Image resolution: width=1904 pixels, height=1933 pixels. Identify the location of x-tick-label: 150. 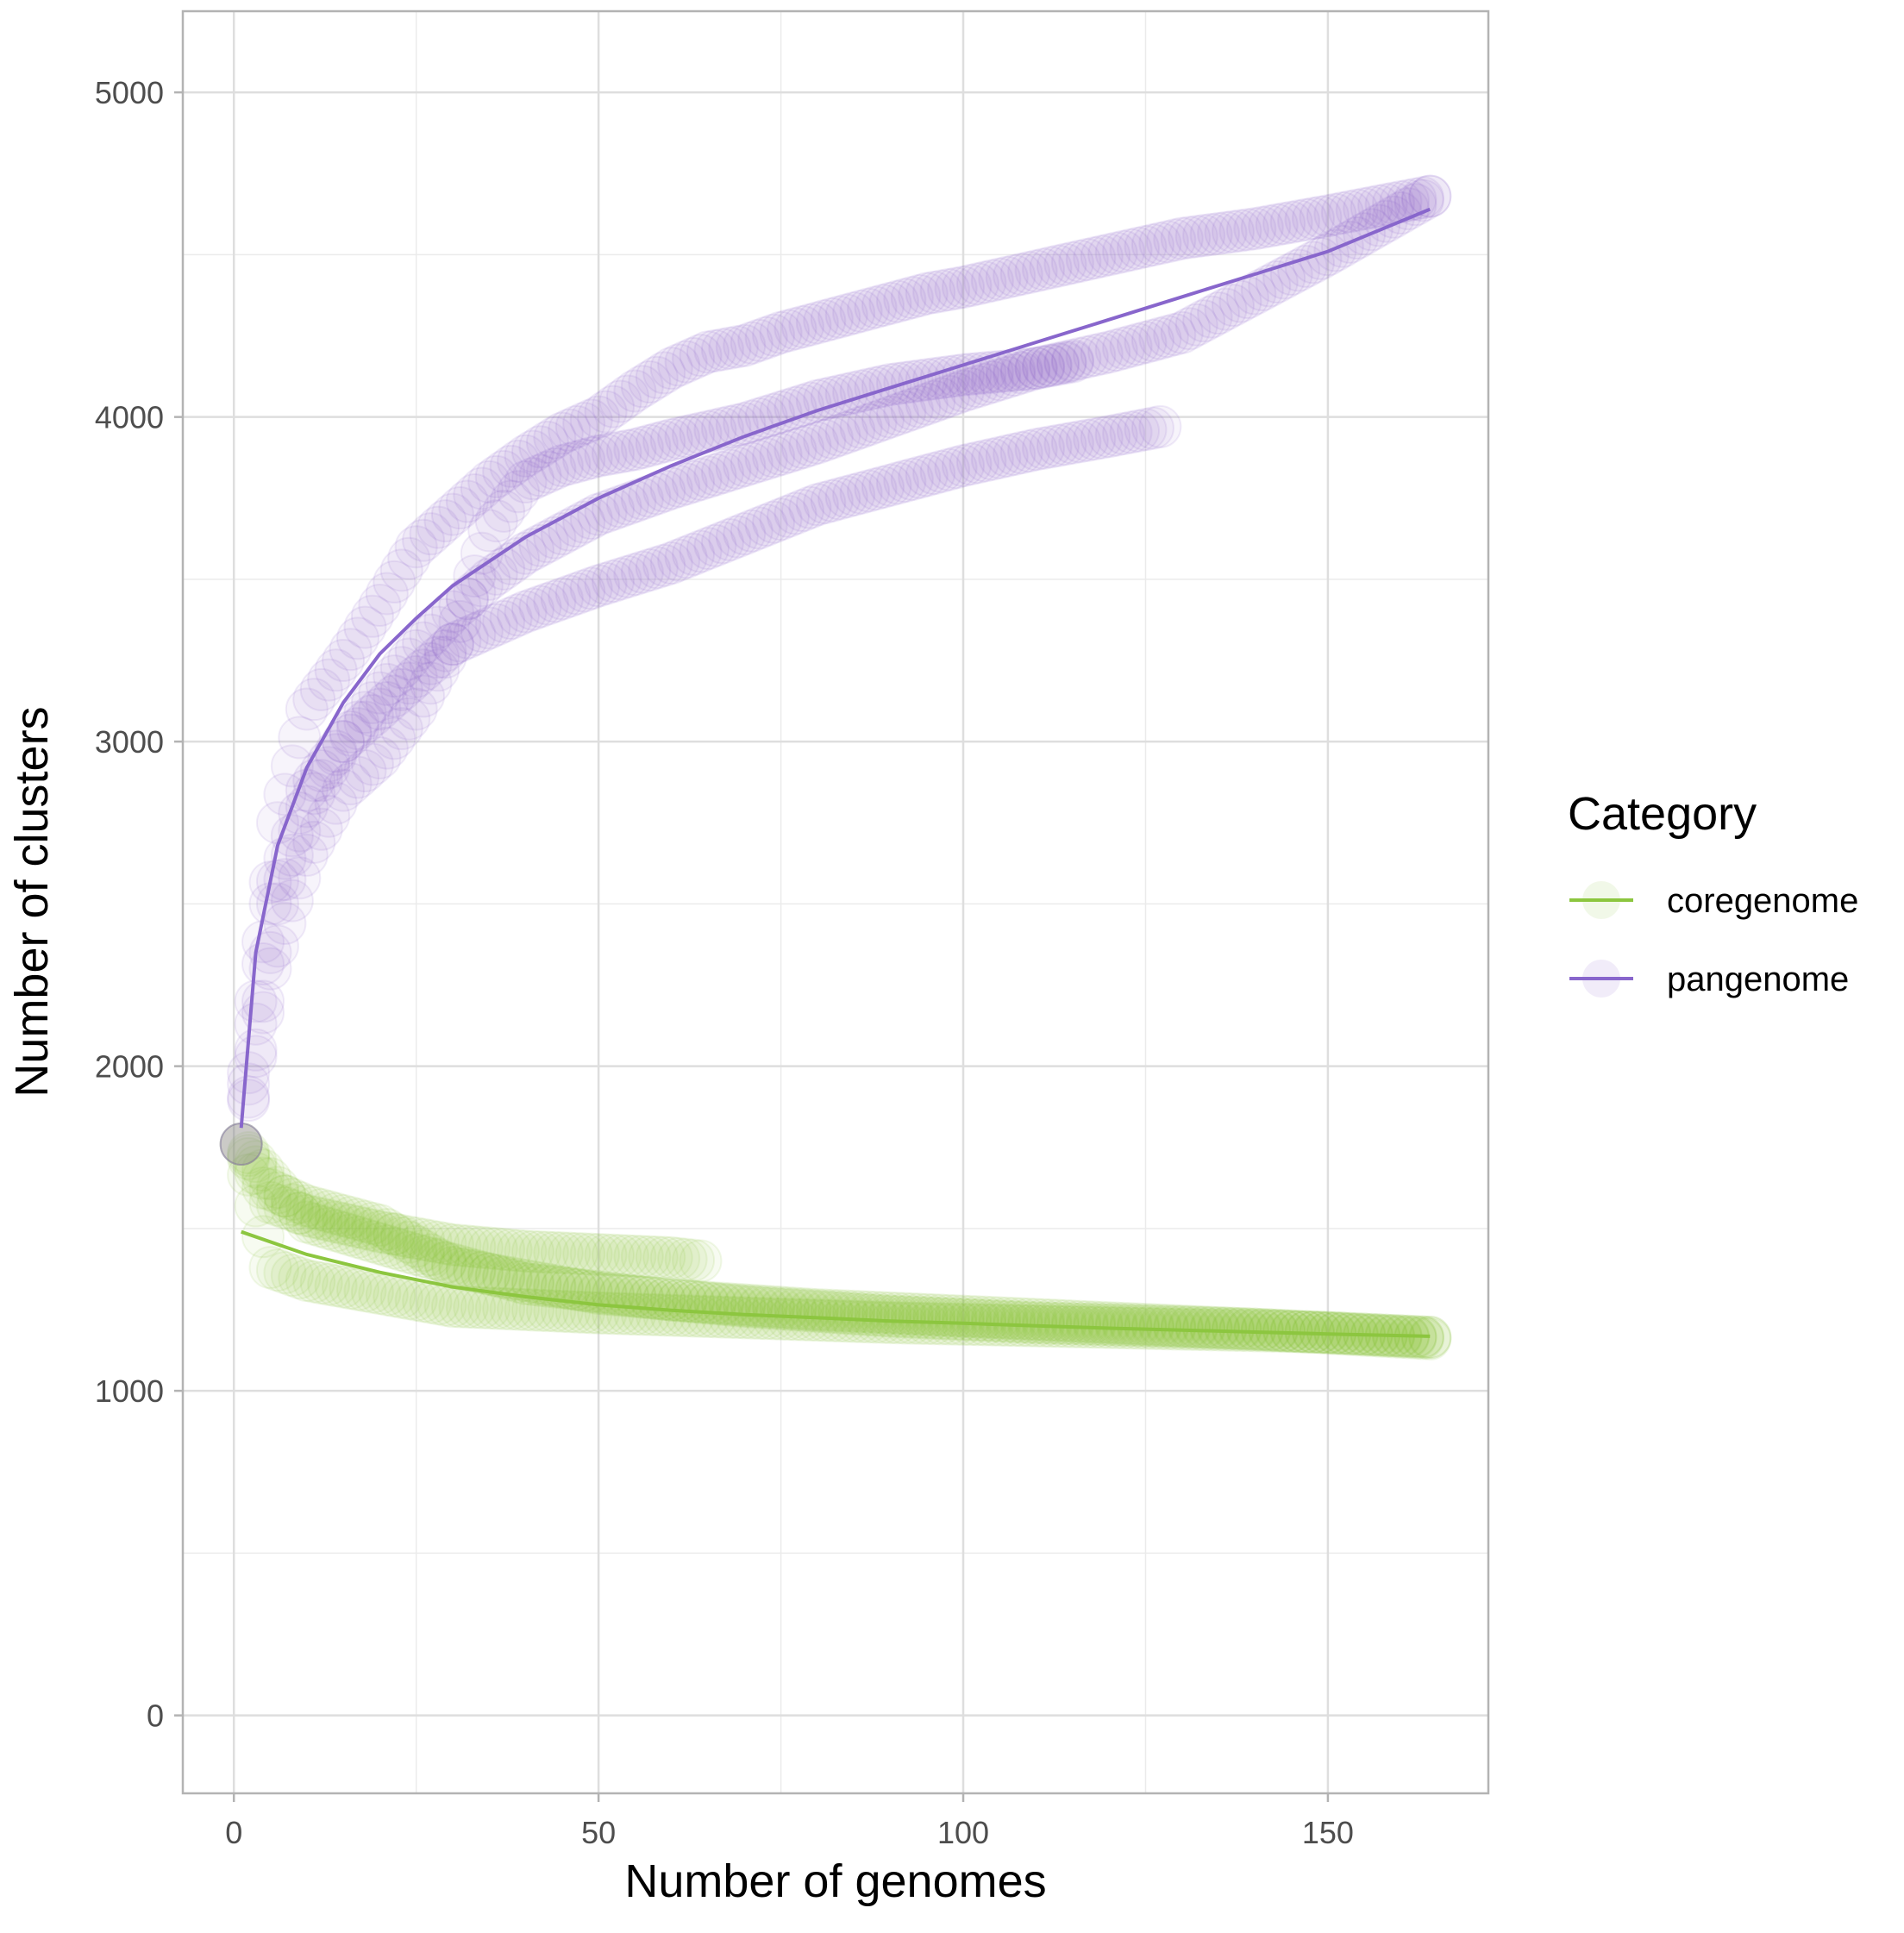
(1328, 1832).